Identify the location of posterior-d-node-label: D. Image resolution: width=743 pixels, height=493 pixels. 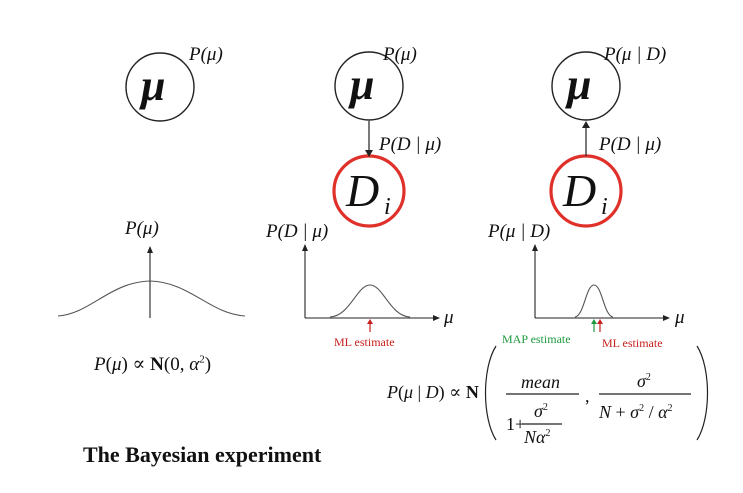
(580, 190).